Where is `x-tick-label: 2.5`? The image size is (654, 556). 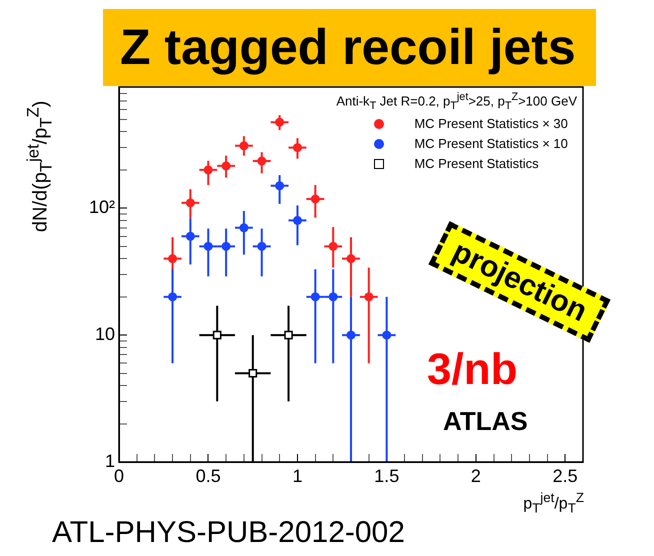
x-tick-label: 2.5 is located at coordinates (565, 476).